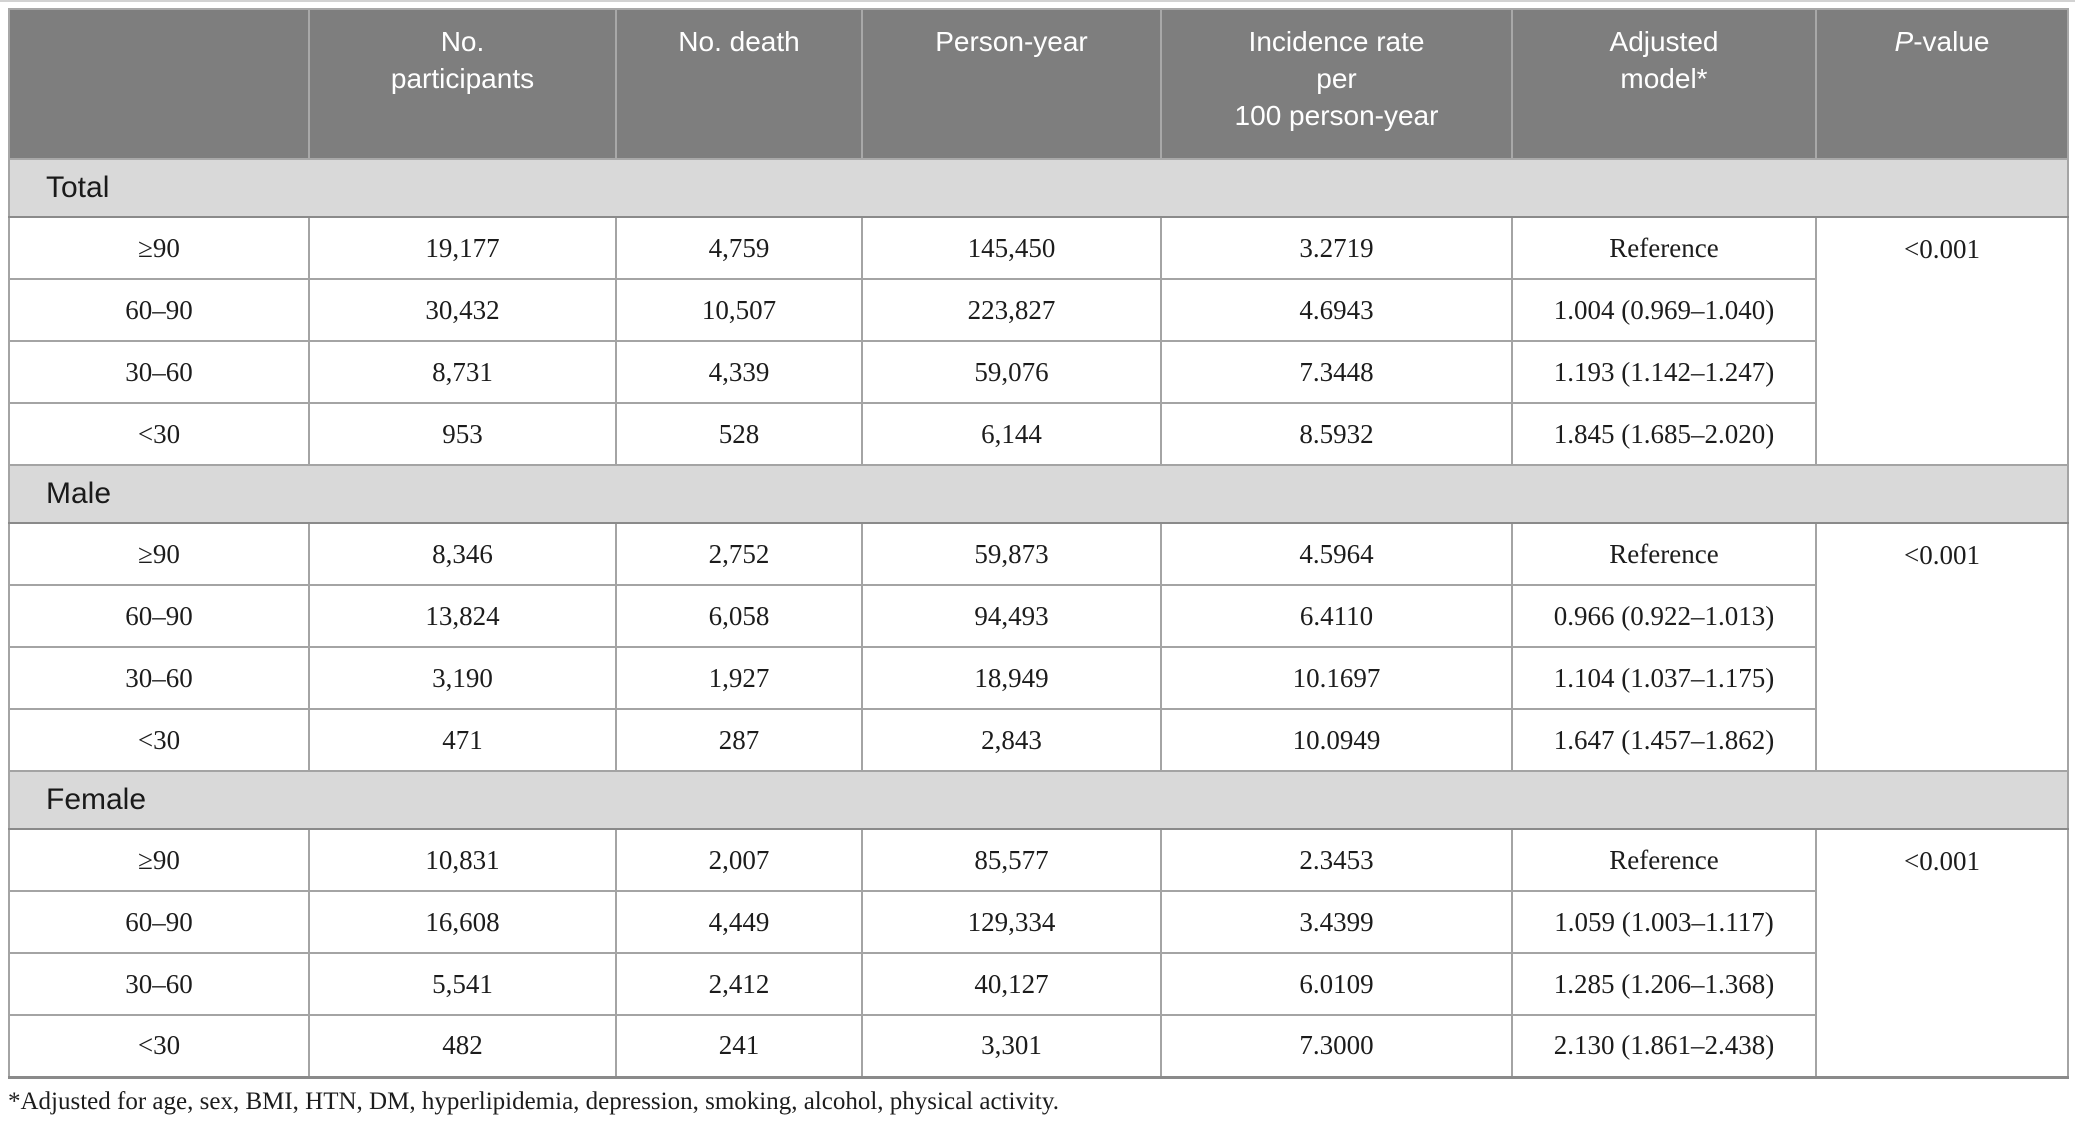 The height and width of the screenshot is (1132, 2075). What do you see at coordinates (1336, 248) in the screenshot?
I see `incidence-rate-cell: 3.2719` at bounding box center [1336, 248].